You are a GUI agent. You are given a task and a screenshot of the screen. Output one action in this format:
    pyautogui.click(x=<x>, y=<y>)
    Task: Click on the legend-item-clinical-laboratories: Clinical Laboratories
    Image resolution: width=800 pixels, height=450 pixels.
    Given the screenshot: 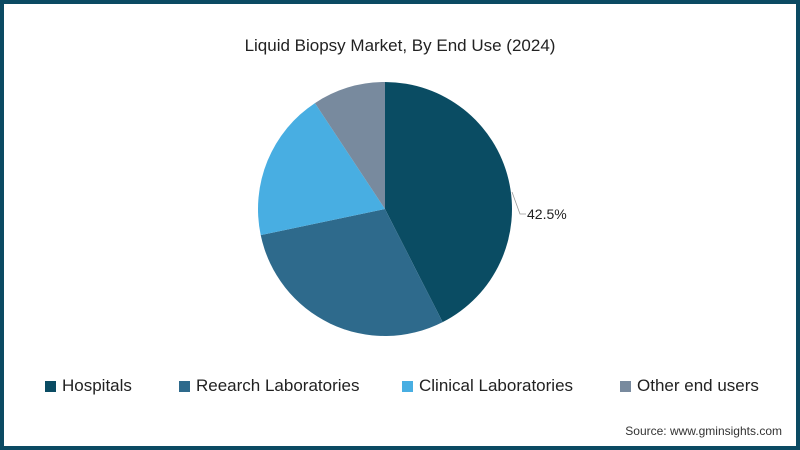 What is the action you would take?
    pyautogui.click(x=487, y=386)
    